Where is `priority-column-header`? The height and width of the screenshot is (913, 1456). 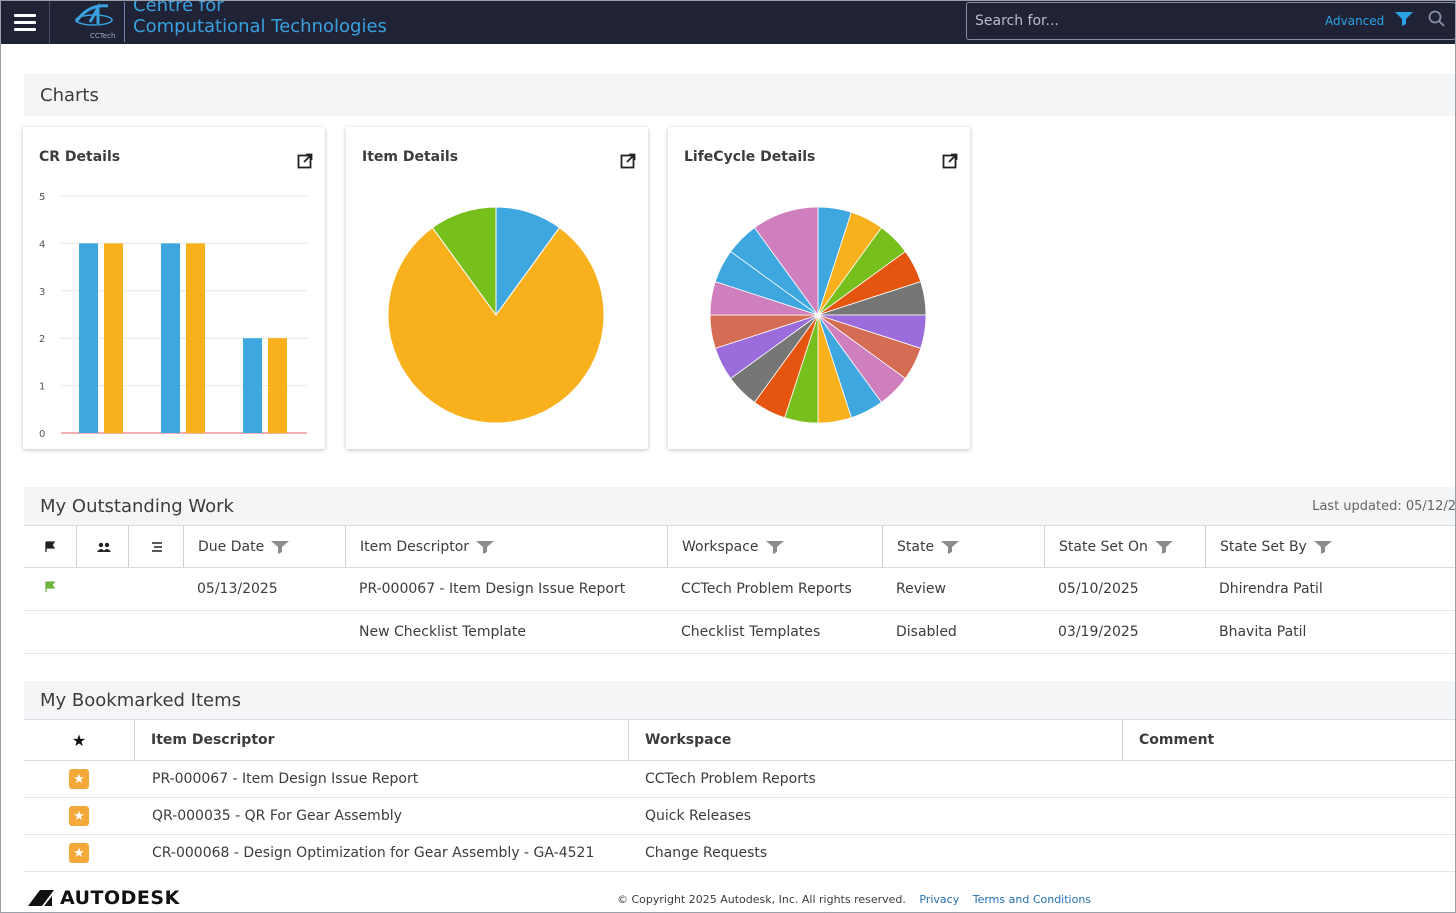 priority-column-header is located at coordinates (155, 546).